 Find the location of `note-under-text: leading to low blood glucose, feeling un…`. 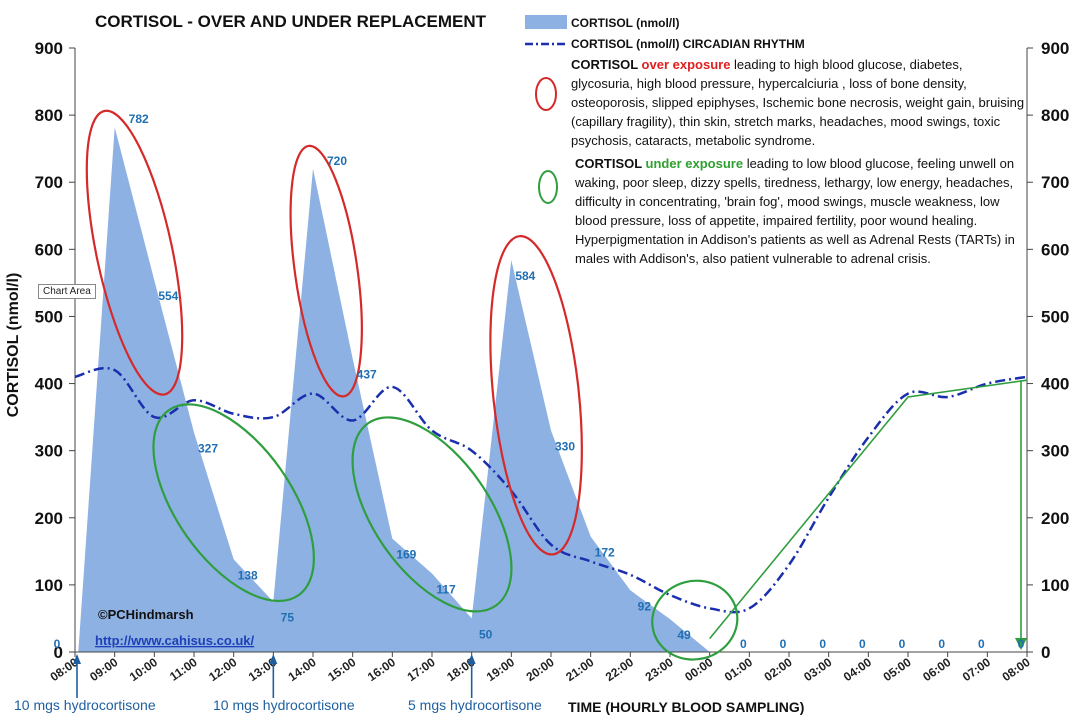

note-under-text: leading to low blood glucose, feeling un… is located at coordinates (795, 211).